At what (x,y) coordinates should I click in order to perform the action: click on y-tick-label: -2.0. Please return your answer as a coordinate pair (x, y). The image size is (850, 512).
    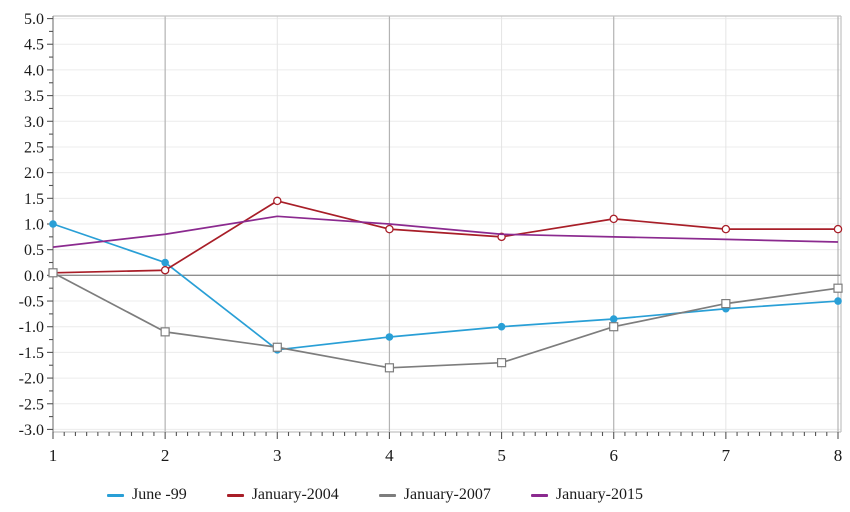
    Looking at the image, I should click on (31, 379).